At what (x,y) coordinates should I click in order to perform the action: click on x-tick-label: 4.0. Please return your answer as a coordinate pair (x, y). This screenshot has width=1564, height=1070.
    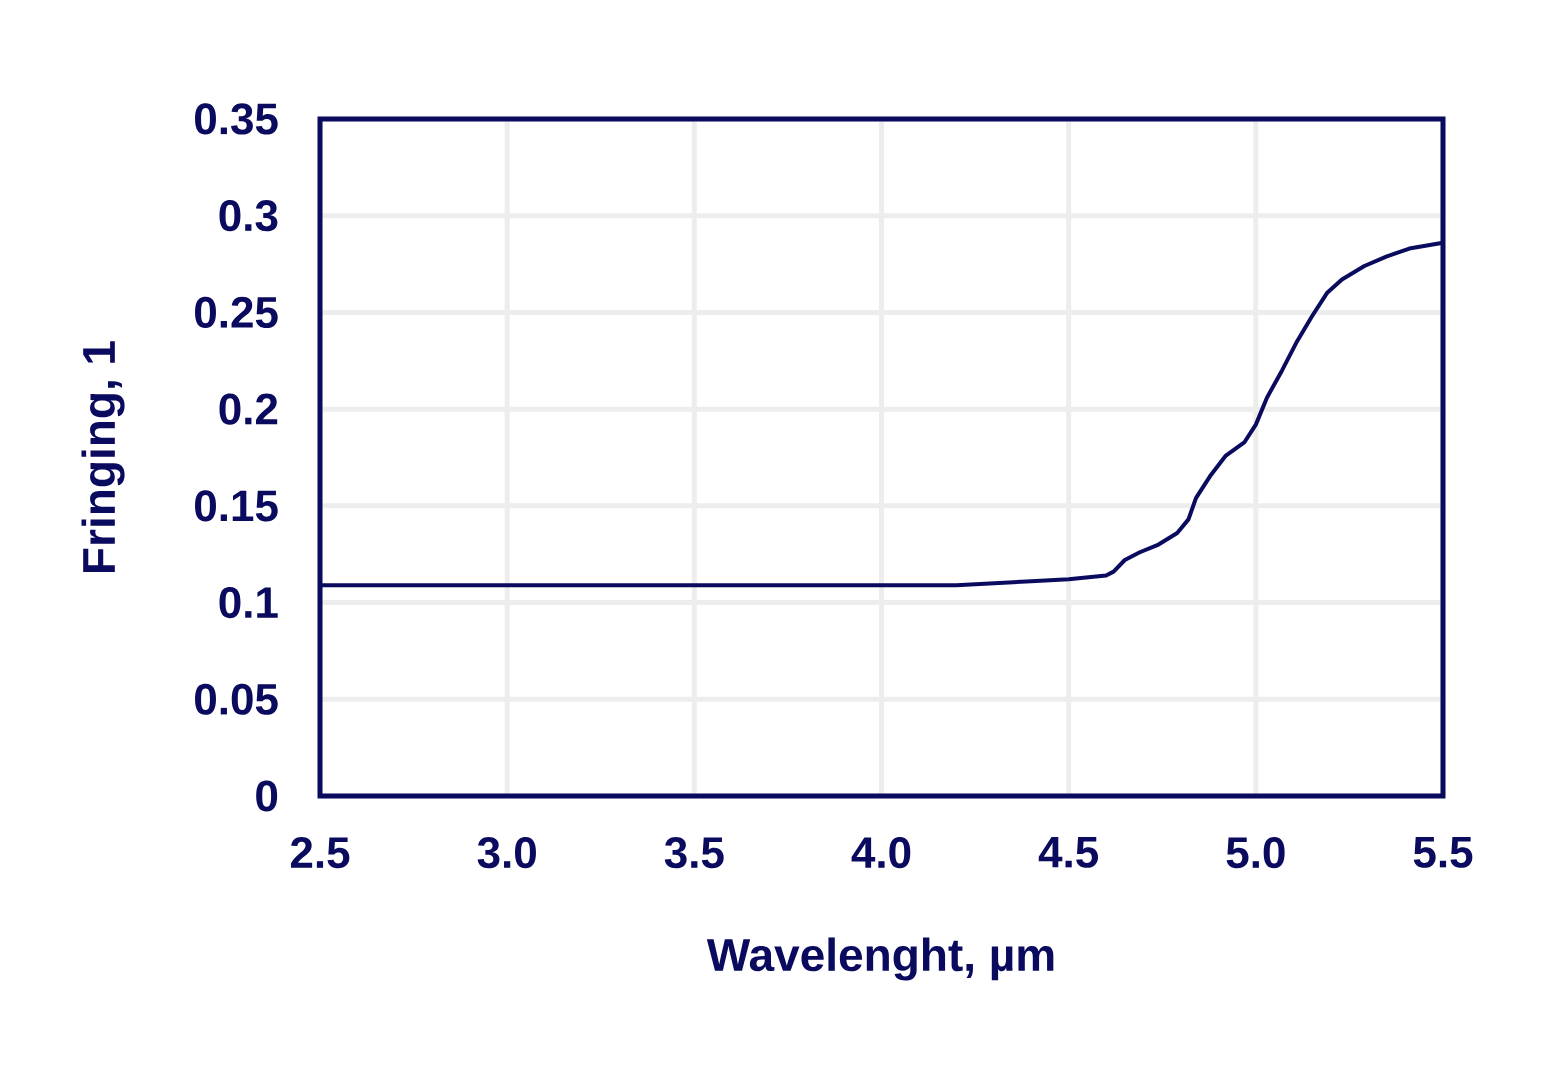
    Looking at the image, I should click on (881, 853).